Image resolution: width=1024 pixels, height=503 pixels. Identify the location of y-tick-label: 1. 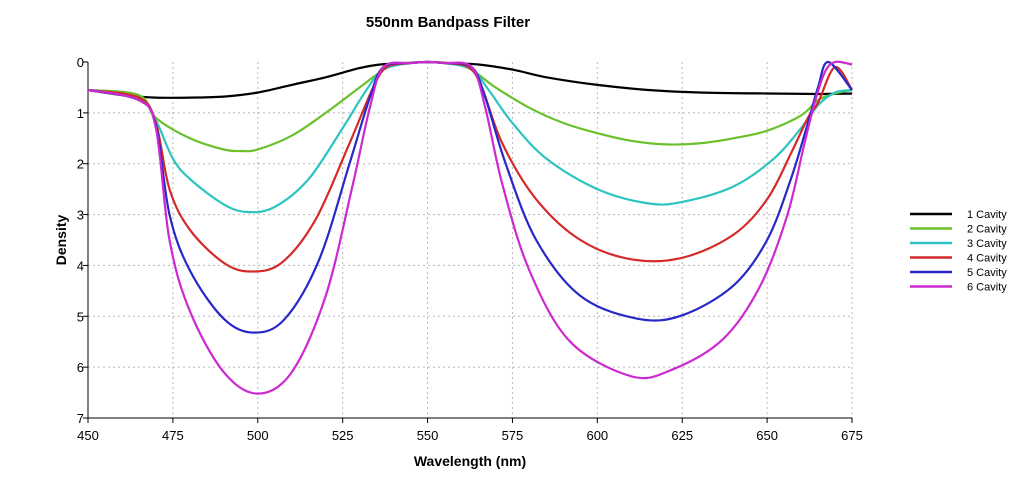
(80, 113).